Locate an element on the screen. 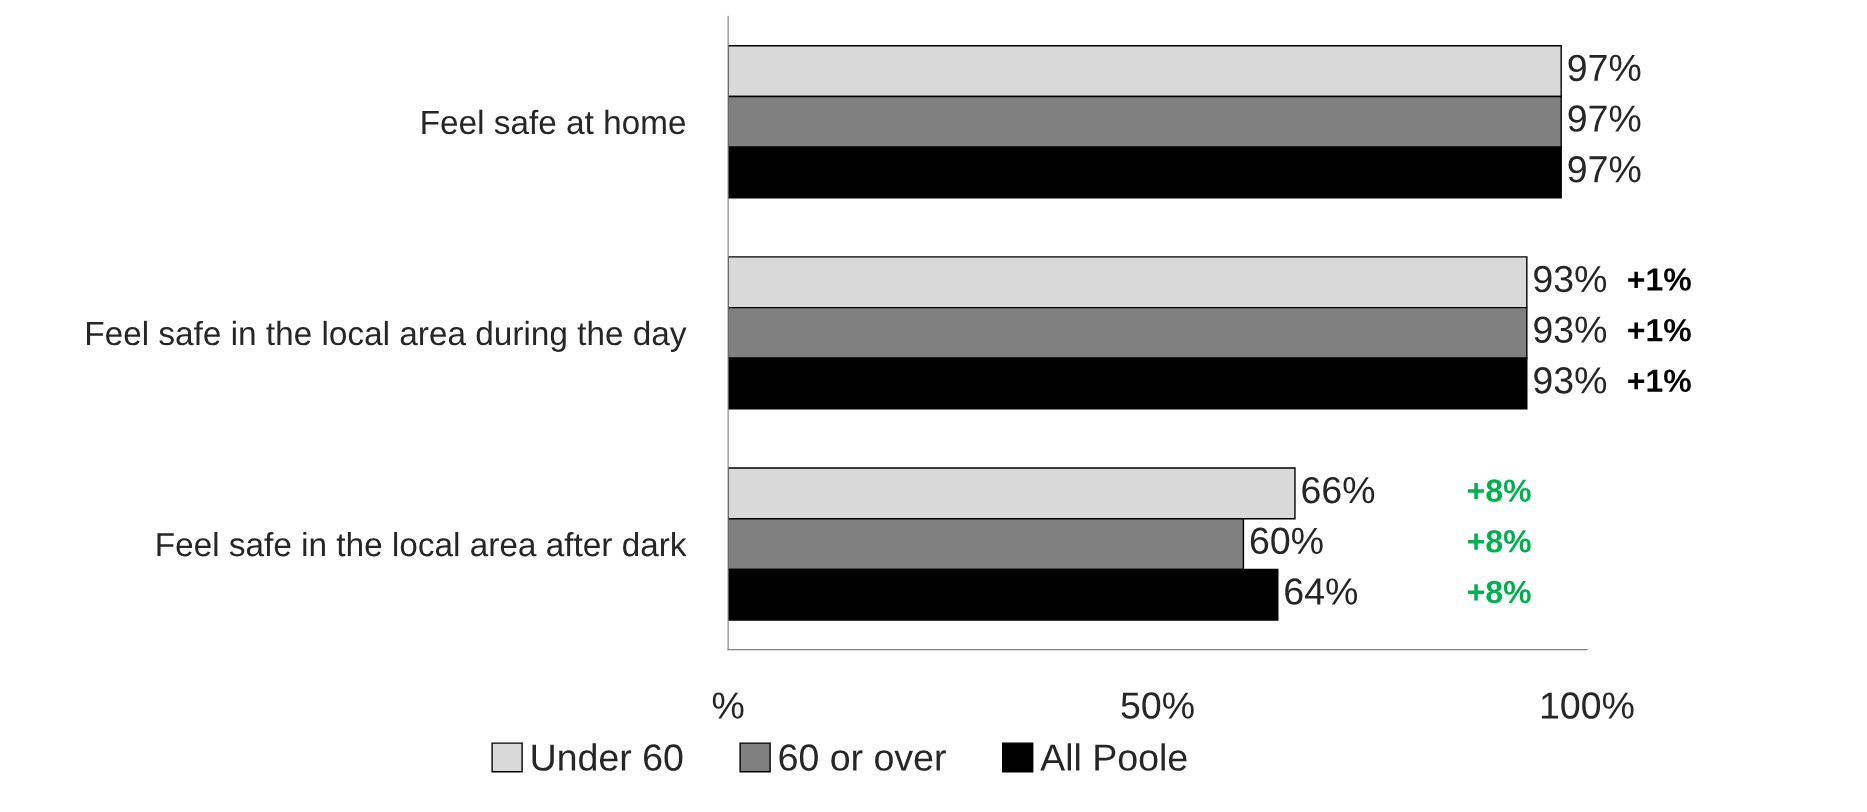  x-tick-label: % is located at coordinates (728, 705).